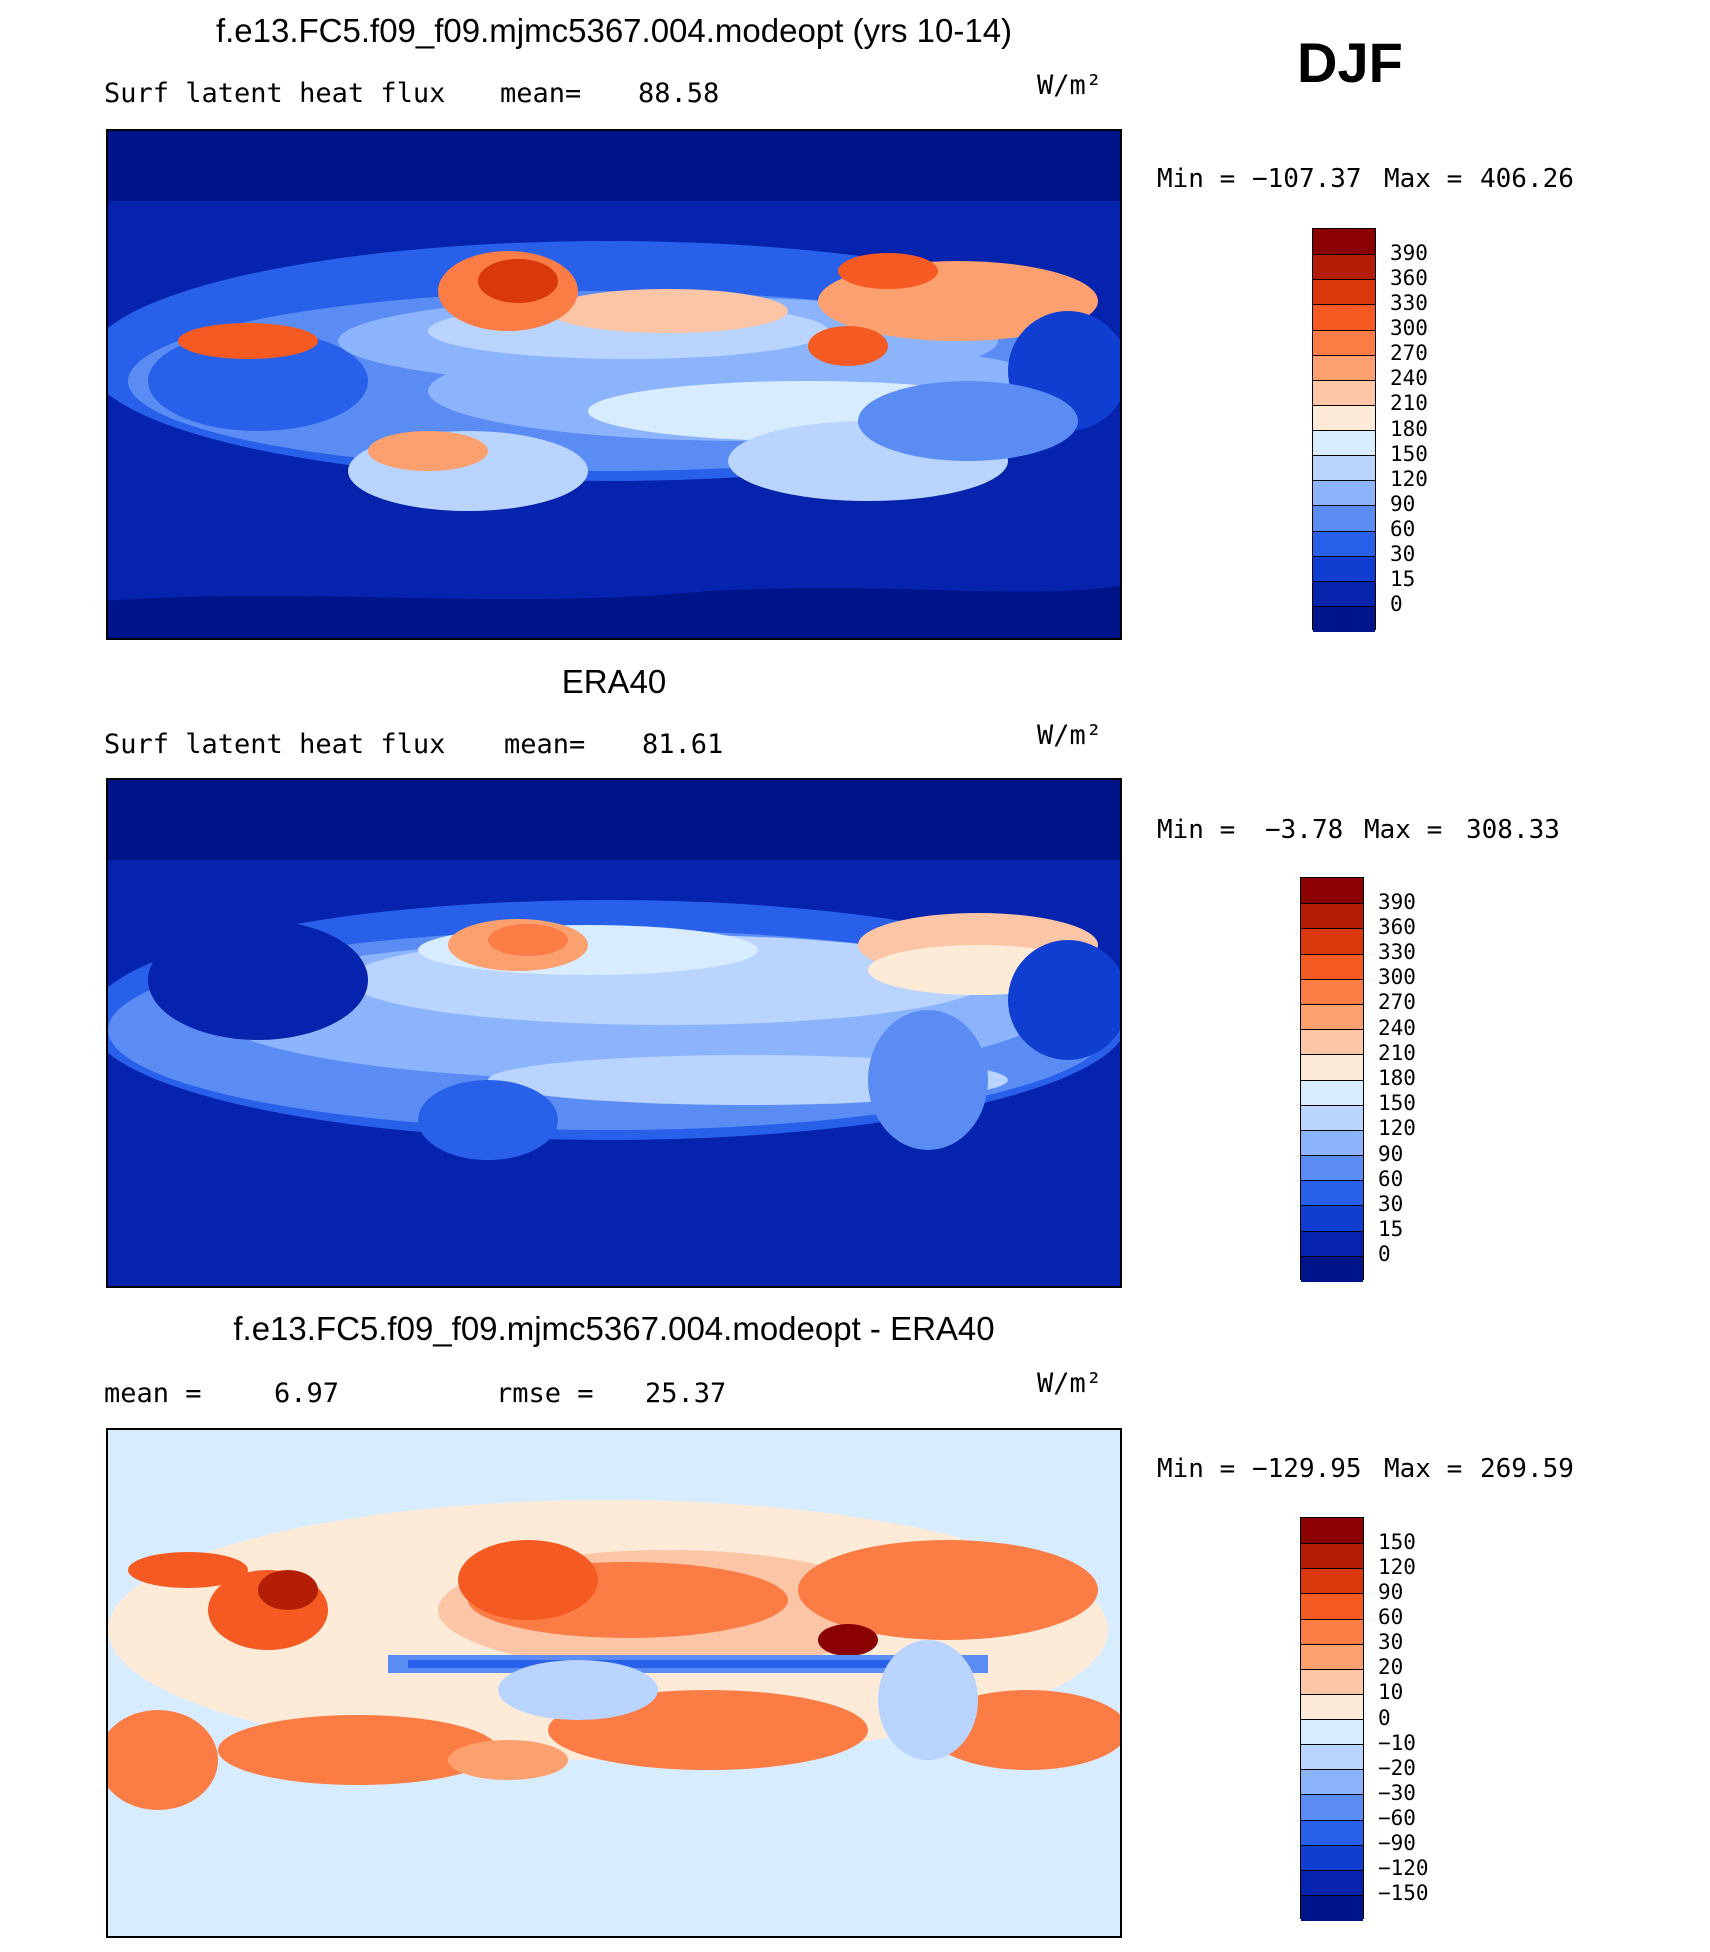 The image size is (1710, 1952). I want to click on panel3-min-label: Min =, so click(1196, 1469).